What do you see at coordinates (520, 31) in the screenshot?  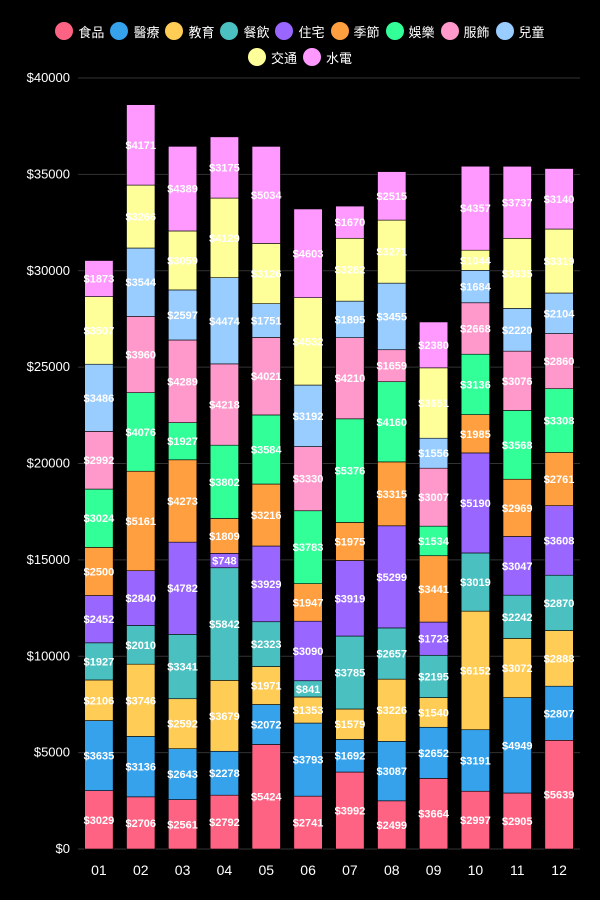 I see `legend-item: 兒童` at bounding box center [520, 31].